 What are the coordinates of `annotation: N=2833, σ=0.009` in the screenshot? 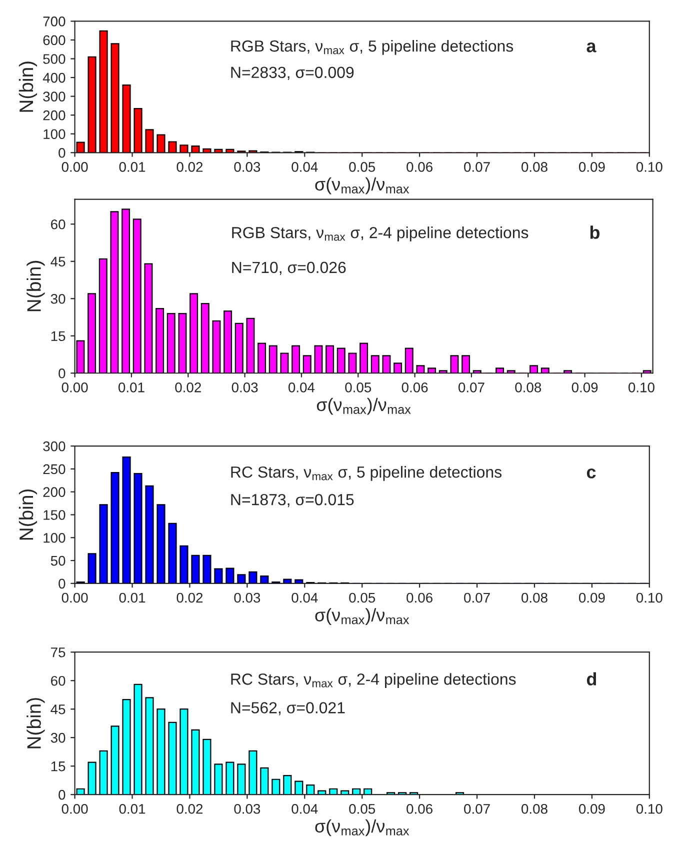 It's located at (292, 73).